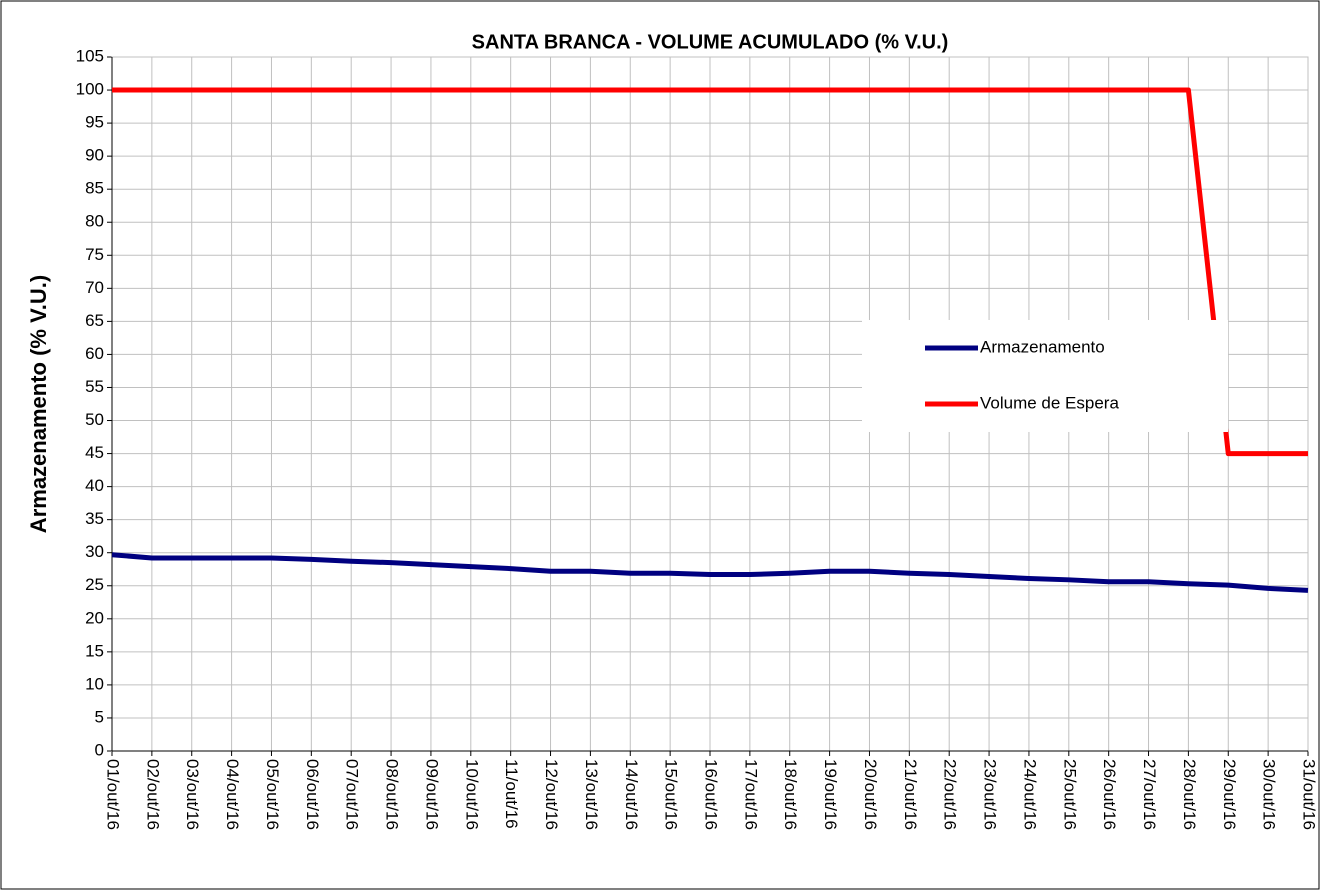  What do you see at coordinates (471, 794) in the screenshot?
I see `x-tick-label: 10/out/16` at bounding box center [471, 794].